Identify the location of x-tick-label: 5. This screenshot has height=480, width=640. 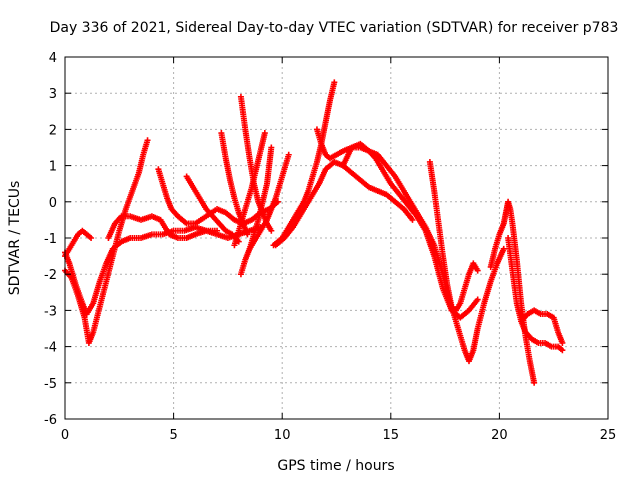
(173, 435).